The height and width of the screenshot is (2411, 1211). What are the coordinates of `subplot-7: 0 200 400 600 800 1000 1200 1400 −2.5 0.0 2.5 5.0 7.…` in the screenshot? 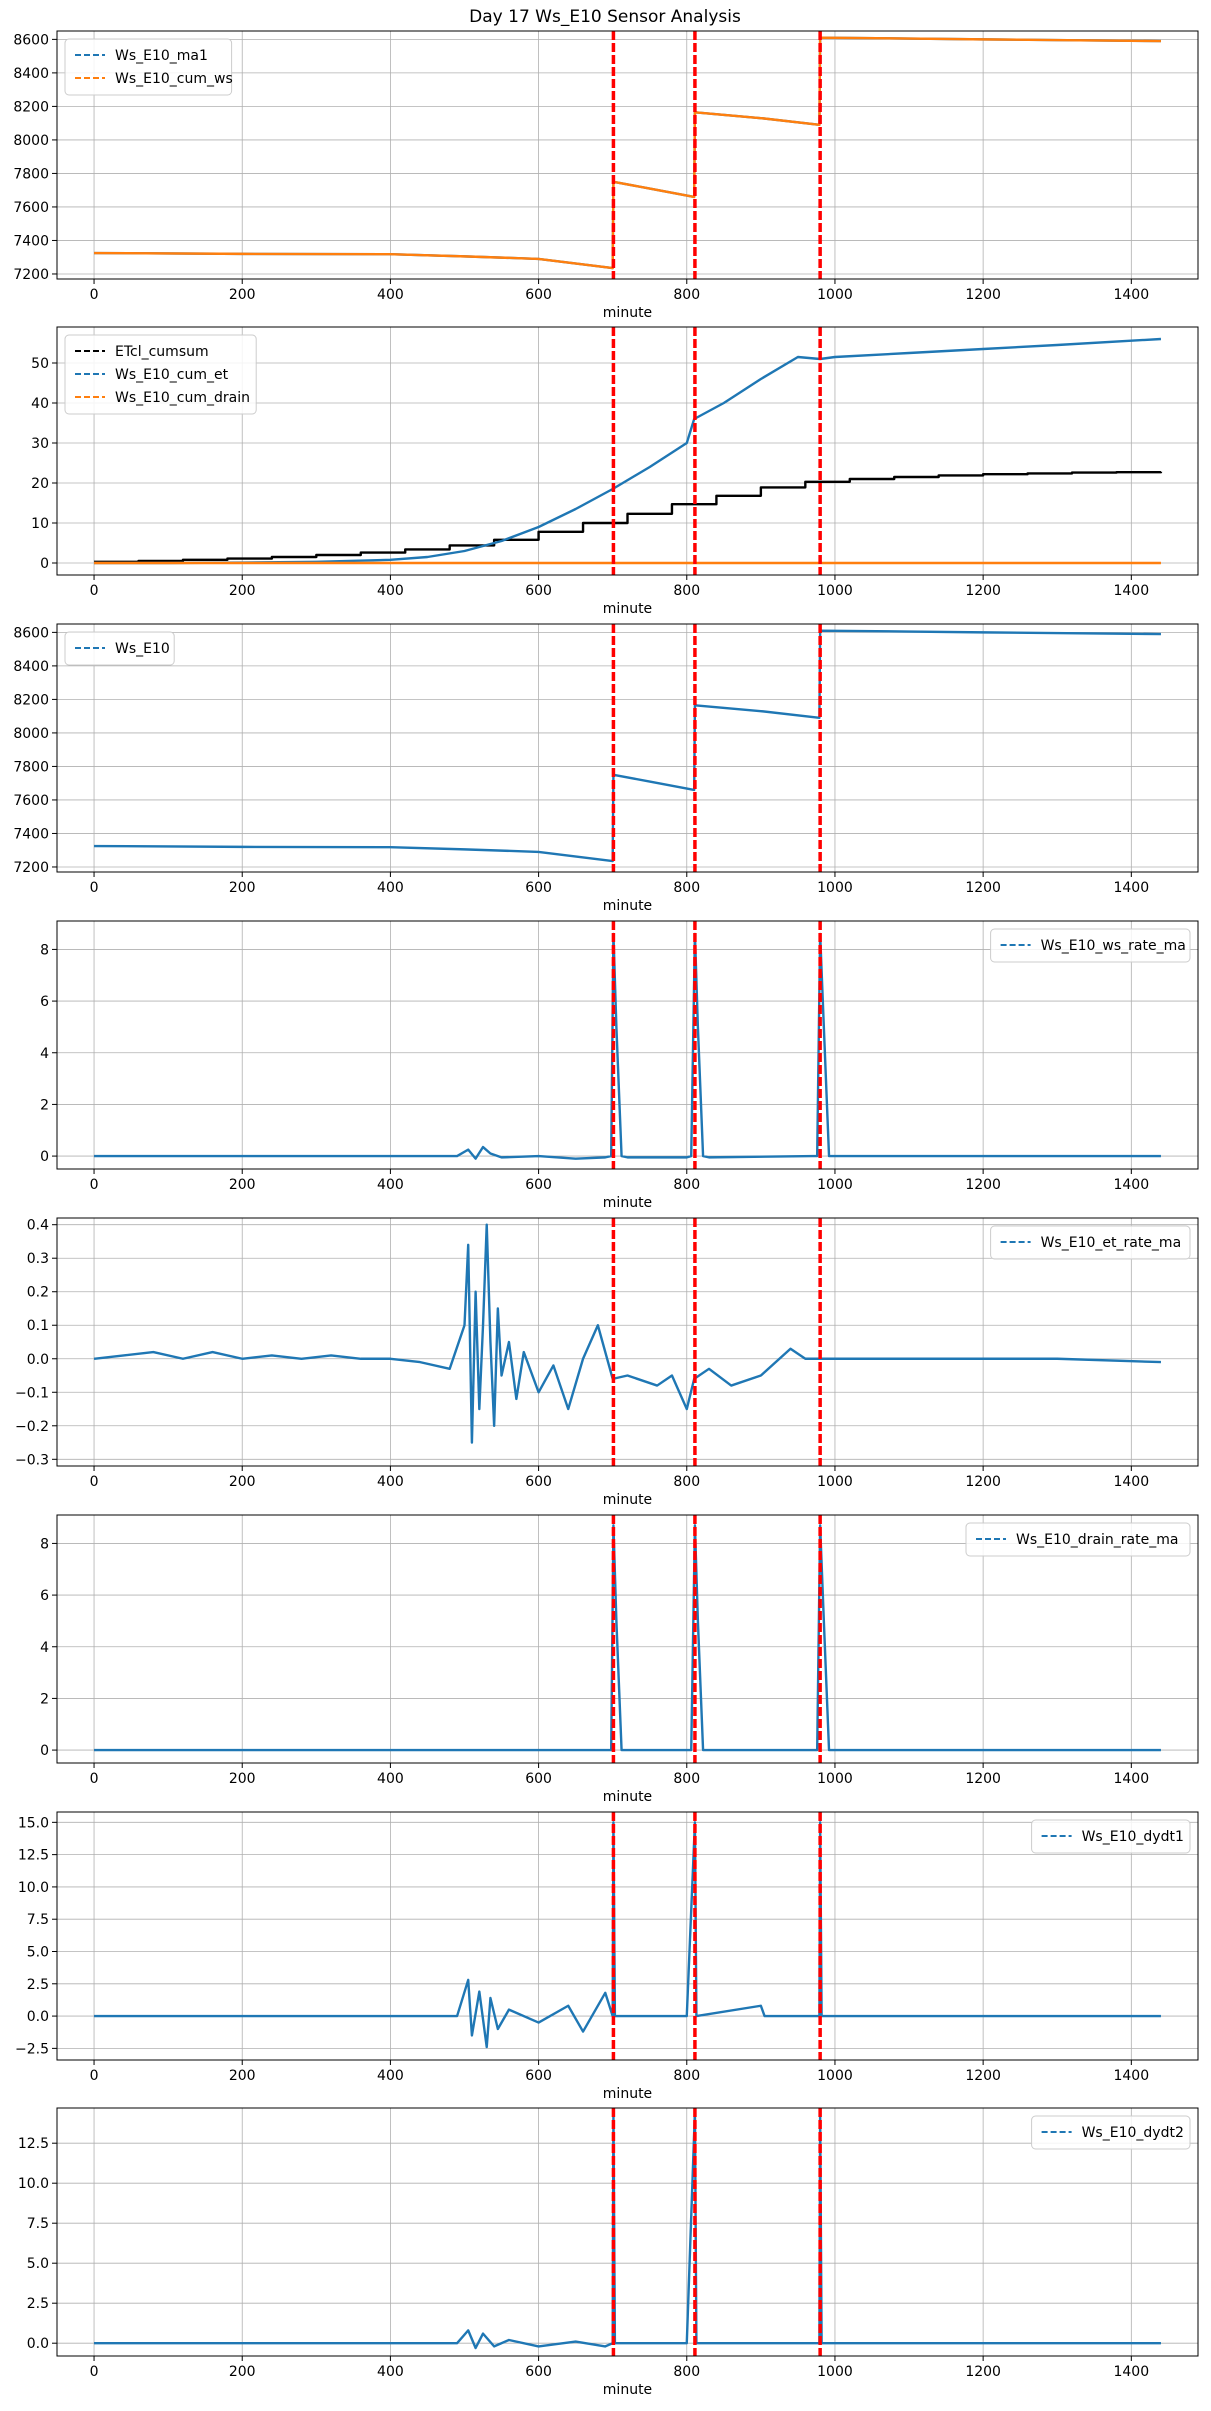 It's located at (607, 1956).